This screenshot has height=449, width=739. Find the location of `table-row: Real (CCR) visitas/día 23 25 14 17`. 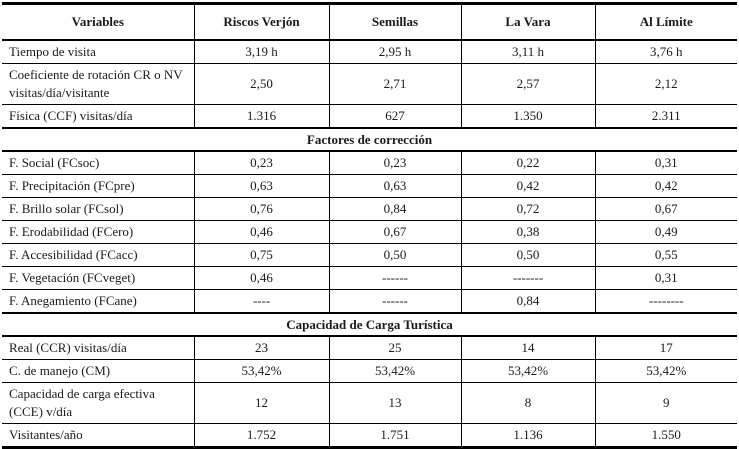

table-row: Real (CCR) visitas/día 23 25 14 17 is located at coordinates (369, 348).